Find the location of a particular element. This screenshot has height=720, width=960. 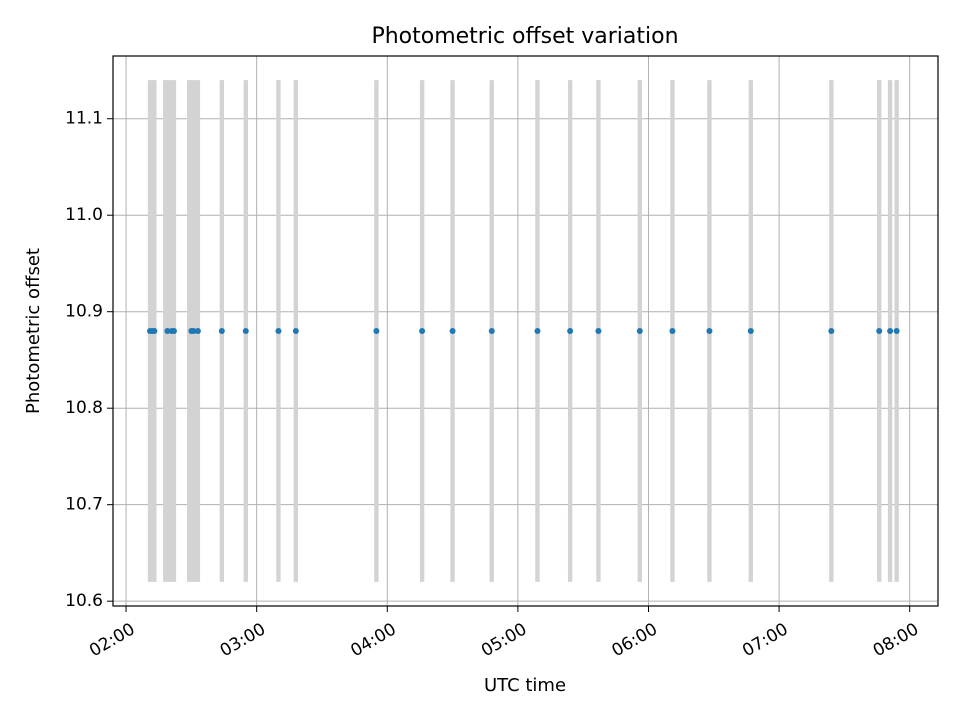

y-tick-label: 10.6 is located at coordinates (84, 601).